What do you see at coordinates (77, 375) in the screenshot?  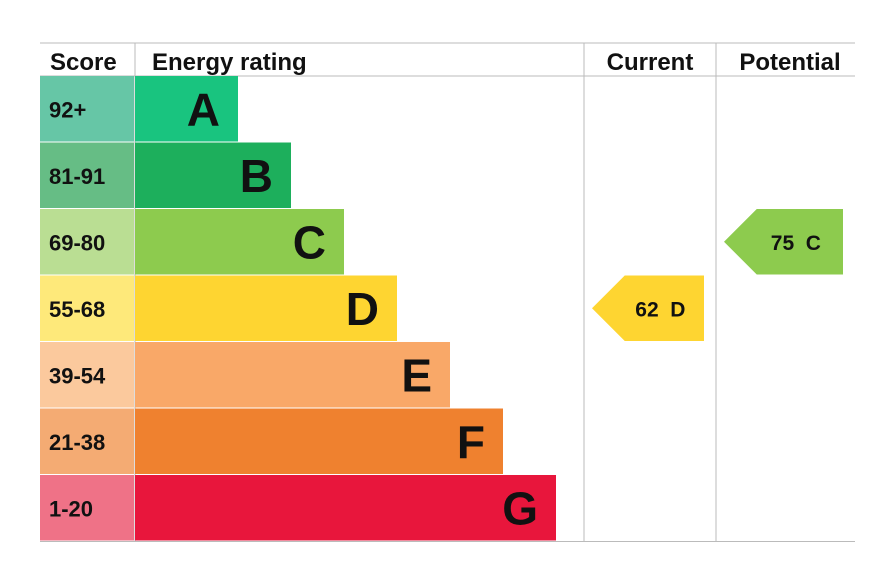 I see `score-label-e: 39-54` at bounding box center [77, 375].